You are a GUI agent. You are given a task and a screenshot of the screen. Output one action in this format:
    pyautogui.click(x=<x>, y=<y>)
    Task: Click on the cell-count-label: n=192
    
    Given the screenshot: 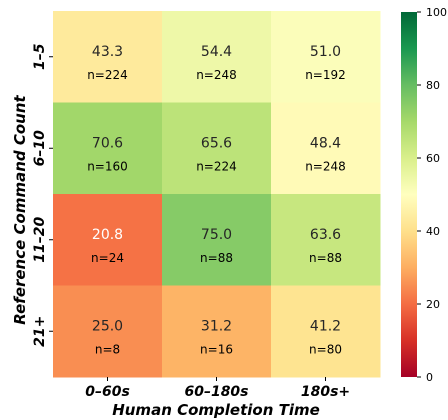 What is the action you would take?
    pyautogui.click(x=325, y=75)
    